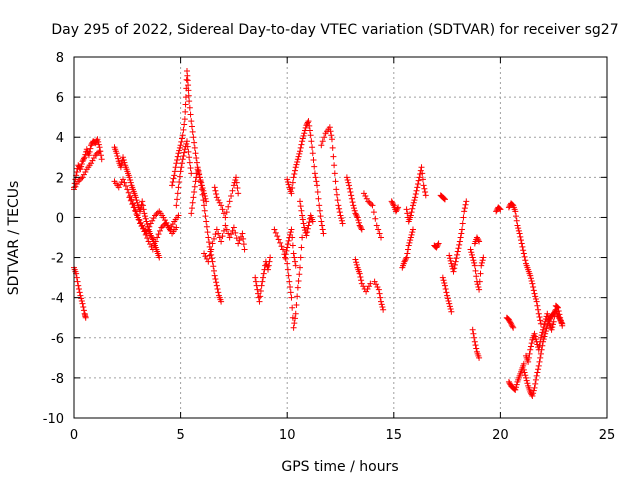 The image size is (640, 480). Describe the element at coordinates (180, 435) in the screenshot. I see `x-tick-label: 5` at that location.